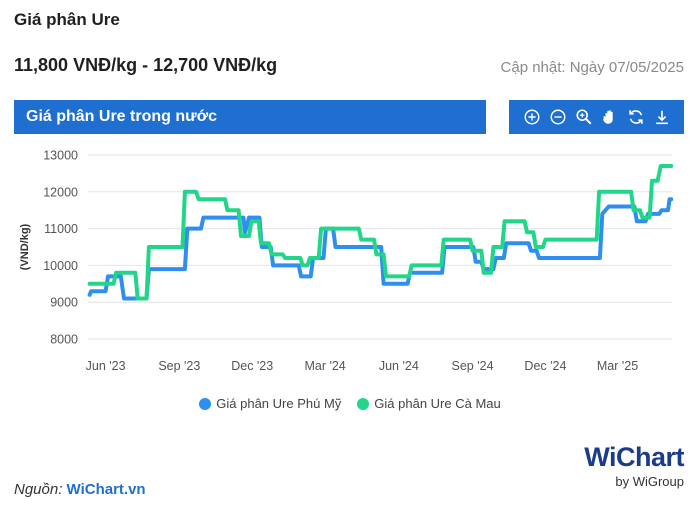  Describe the element at coordinates (636, 117) in the screenshot. I see `reset-icon` at that location.